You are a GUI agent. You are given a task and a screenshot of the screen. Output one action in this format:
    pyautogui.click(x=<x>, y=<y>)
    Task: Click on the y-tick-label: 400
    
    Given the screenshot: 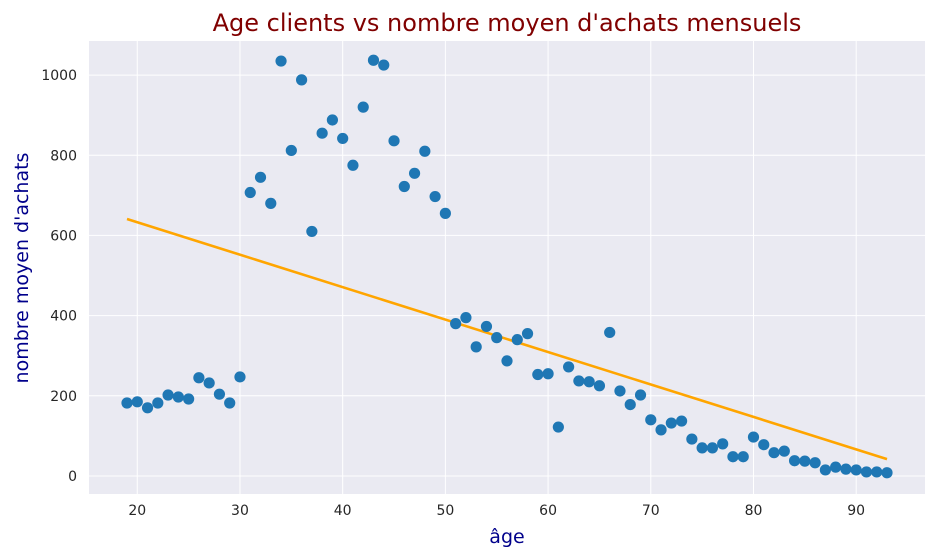 What is the action you would take?
    pyautogui.click(x=63, y=317)
    